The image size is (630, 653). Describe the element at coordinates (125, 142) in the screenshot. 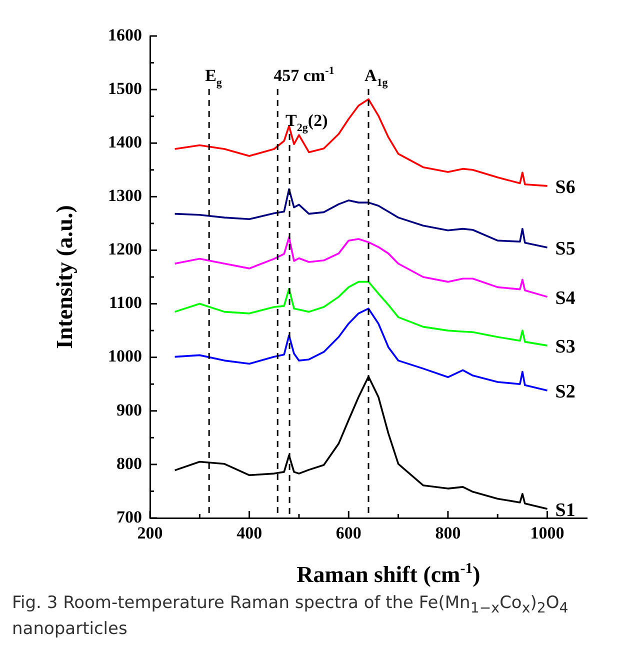

I see `y-tick-label: 1400` at that location.